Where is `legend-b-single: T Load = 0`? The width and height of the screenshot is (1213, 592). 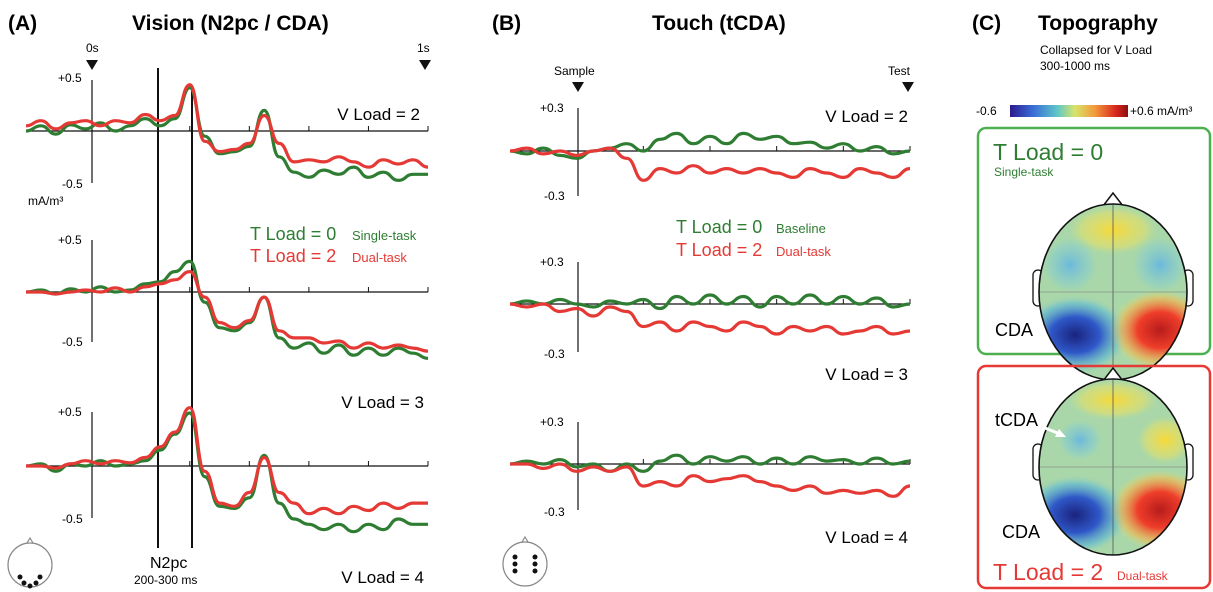
legend-b-single: T Load = 0 is located at coordinates (719, 227).